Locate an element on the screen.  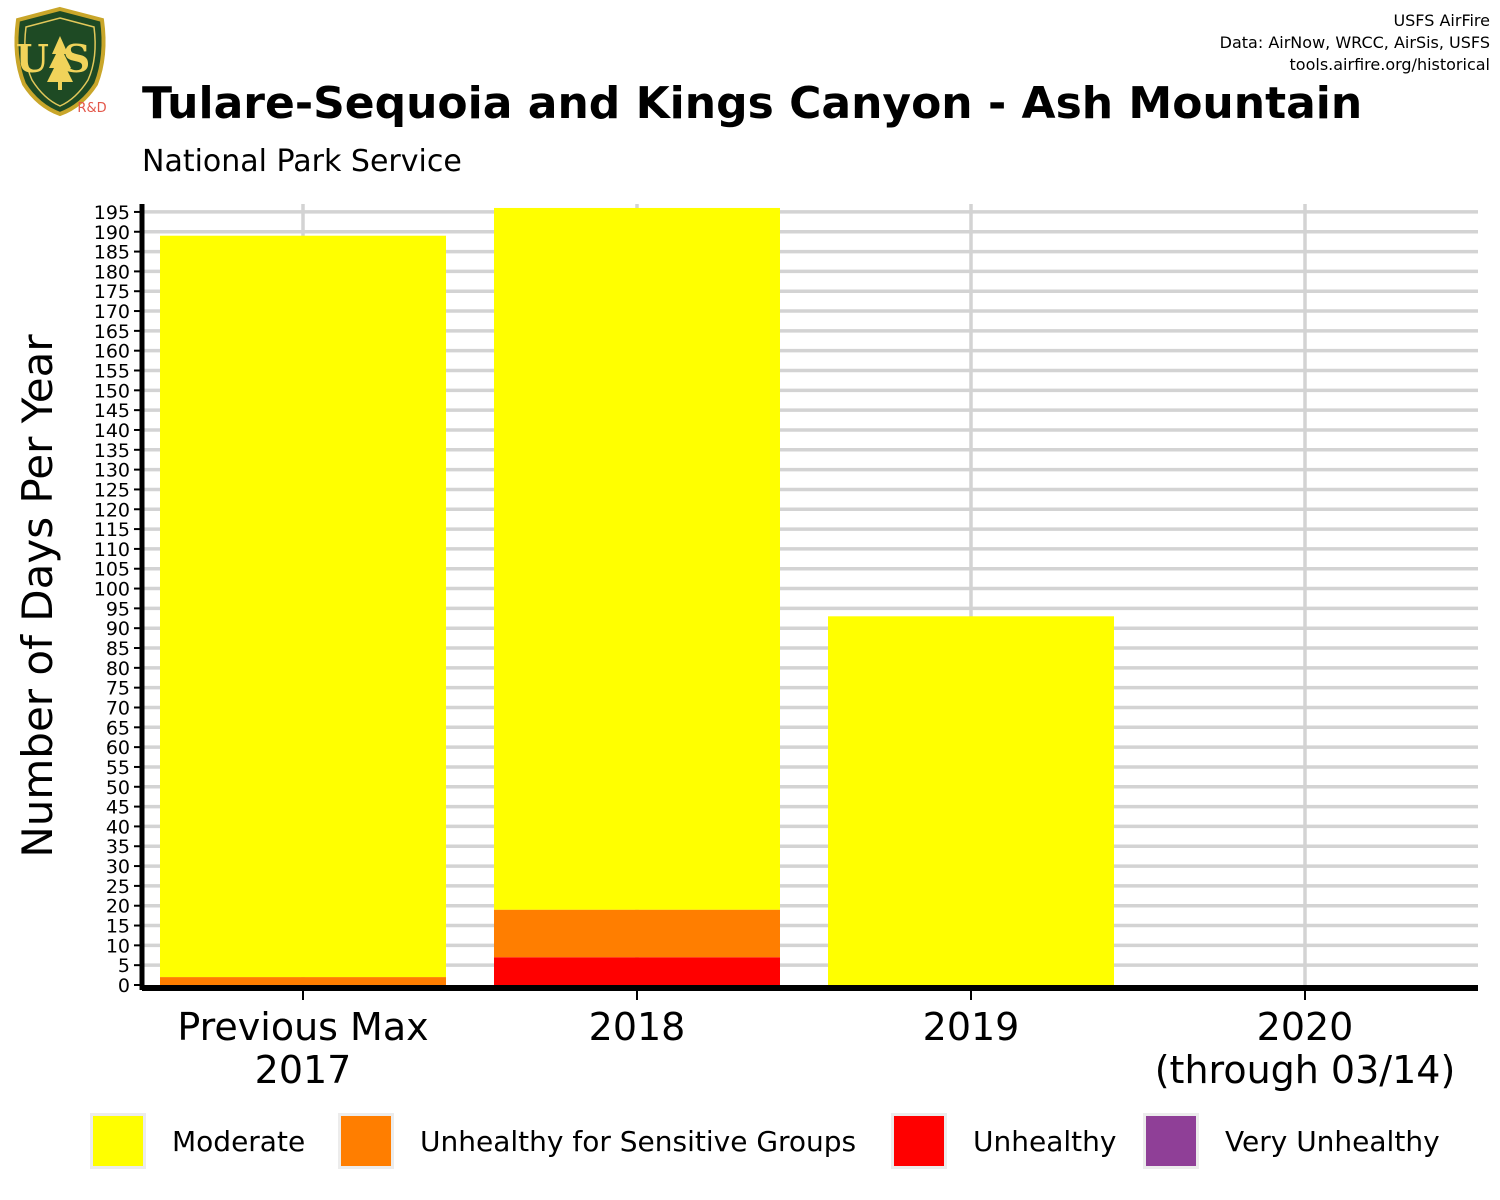
y-tick-label: 90 is located at coordinates (118, 629).